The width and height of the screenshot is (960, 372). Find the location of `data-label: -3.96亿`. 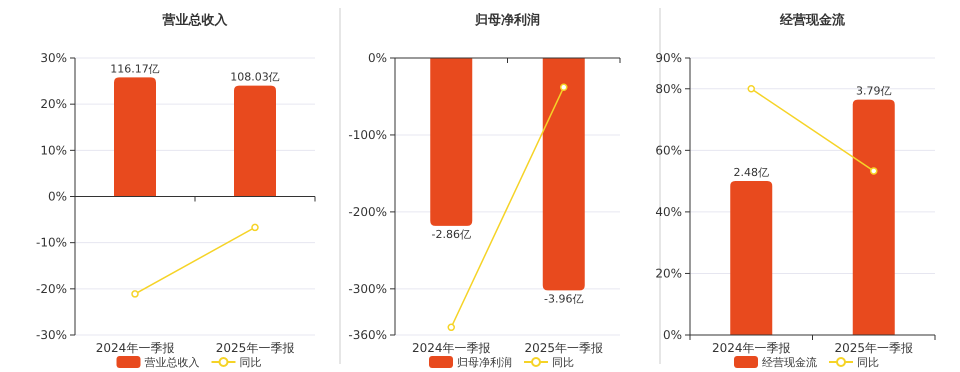

data-label: -3.96亿 is located at coordinates (564, 299).